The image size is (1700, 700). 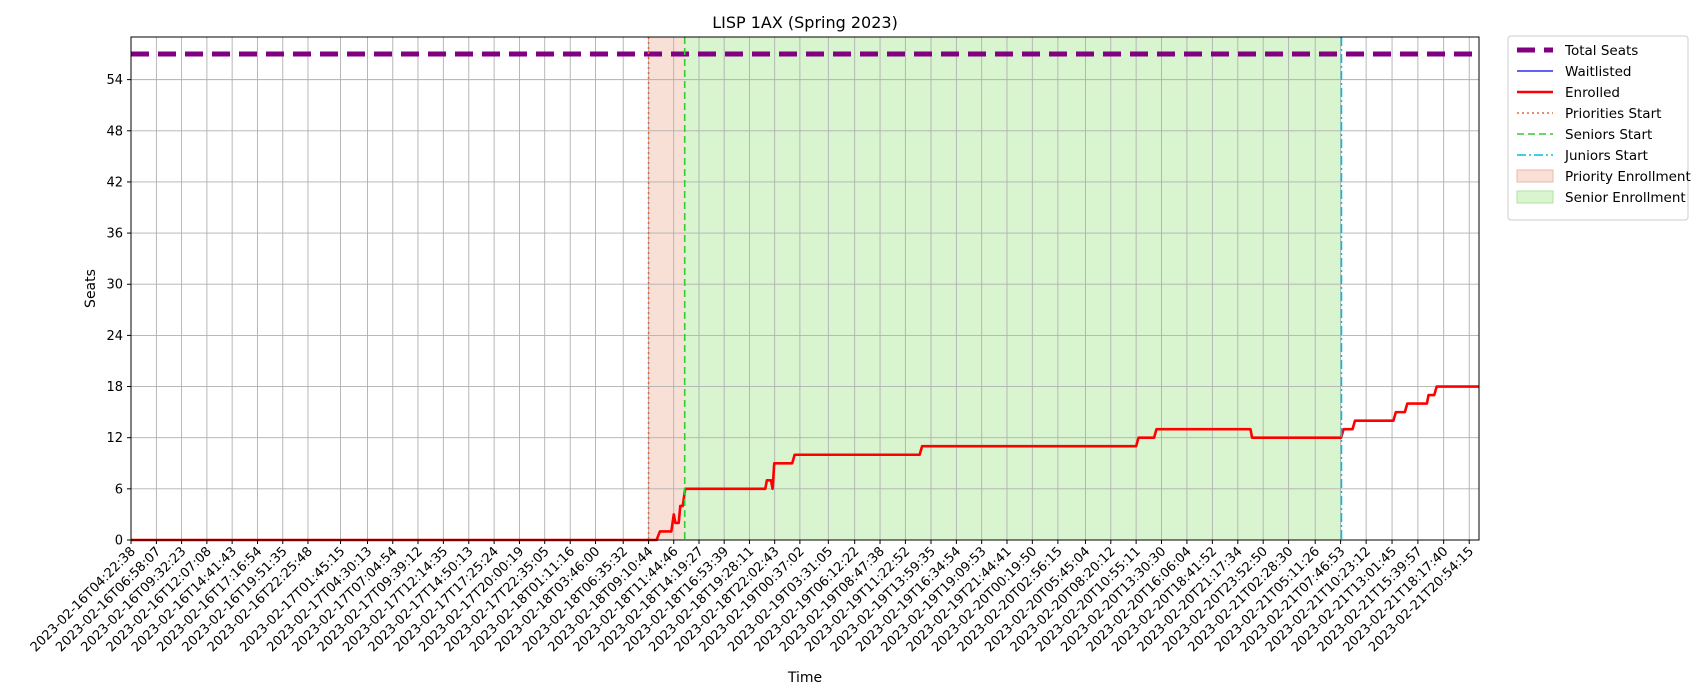 I want to click on y-tick-label: 42, so click(x=114, y=182).